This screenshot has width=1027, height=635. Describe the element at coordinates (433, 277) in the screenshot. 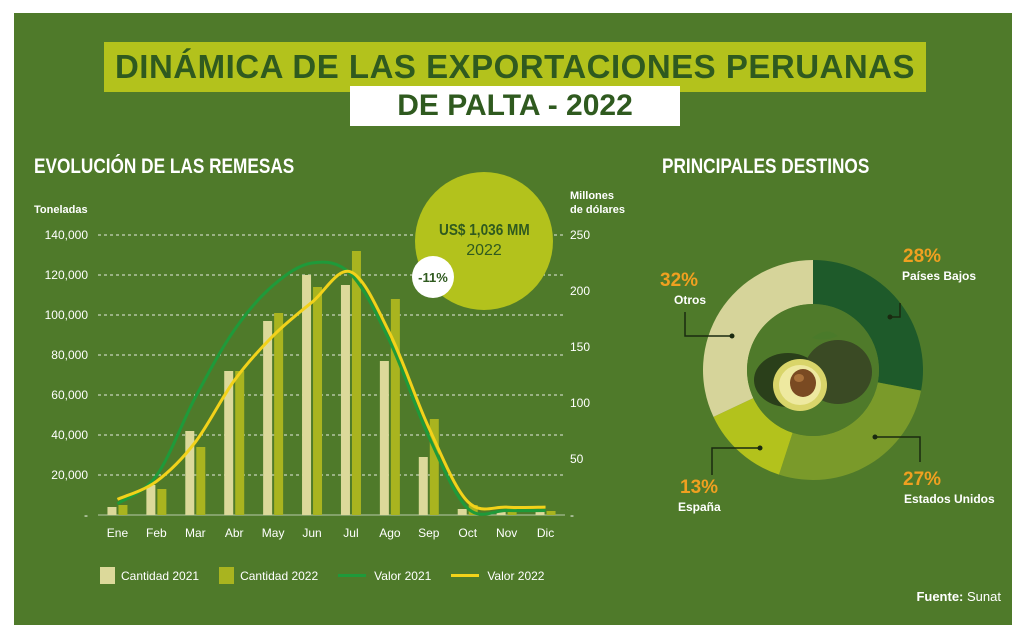

I see `change-badge: -11%` at that location.